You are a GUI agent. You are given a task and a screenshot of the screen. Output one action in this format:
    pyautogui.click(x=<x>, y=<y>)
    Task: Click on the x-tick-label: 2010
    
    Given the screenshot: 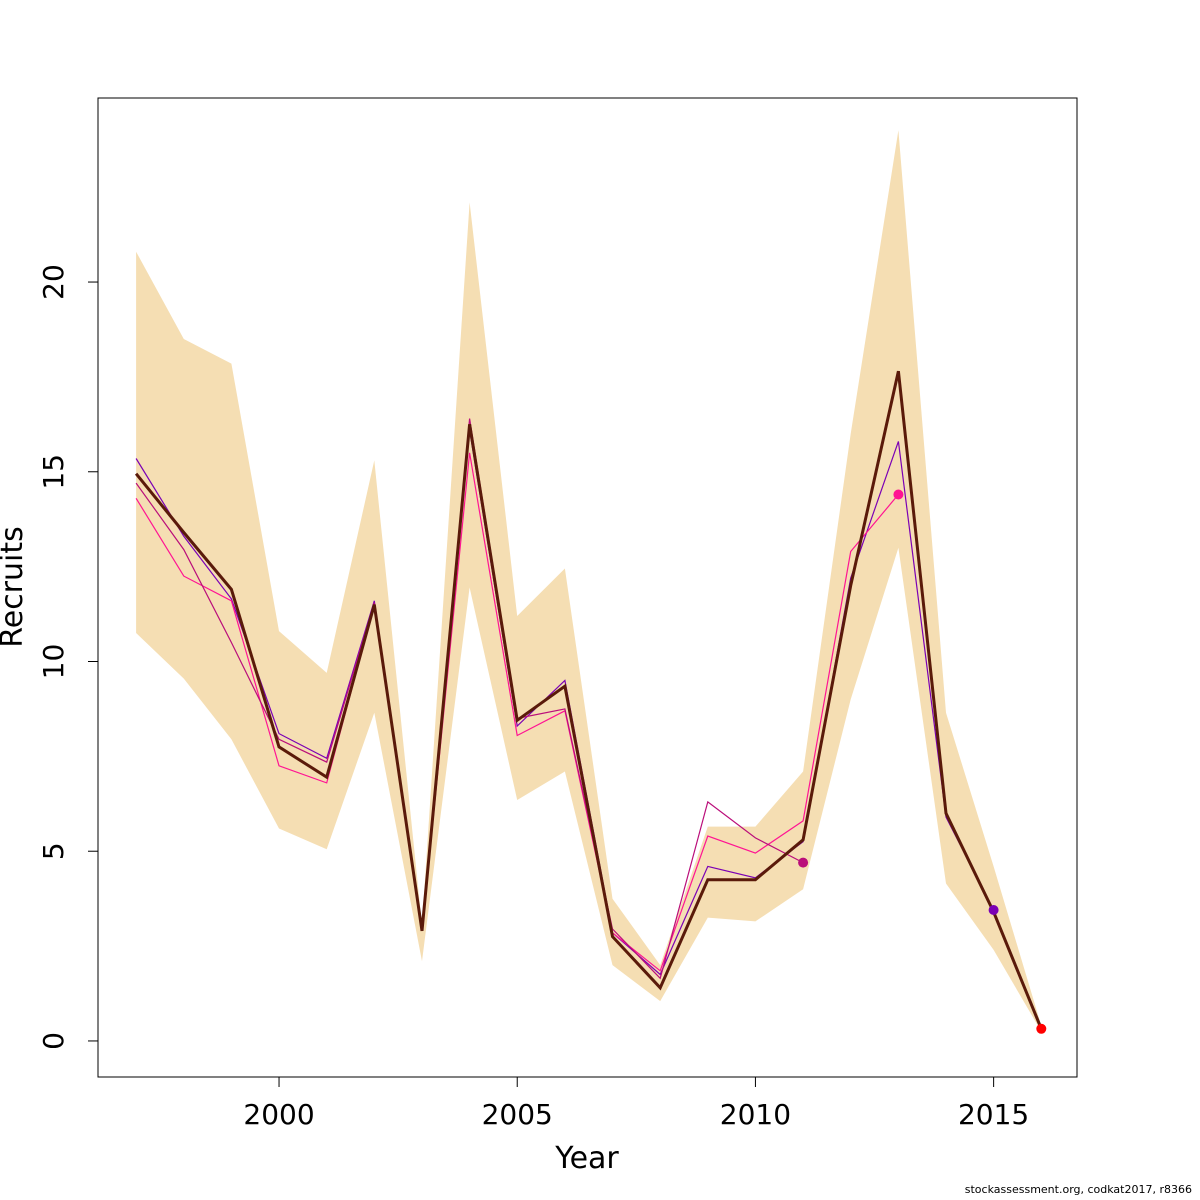 What is the action you would take?
    pyautogui.click(x=755, y=1114)
    